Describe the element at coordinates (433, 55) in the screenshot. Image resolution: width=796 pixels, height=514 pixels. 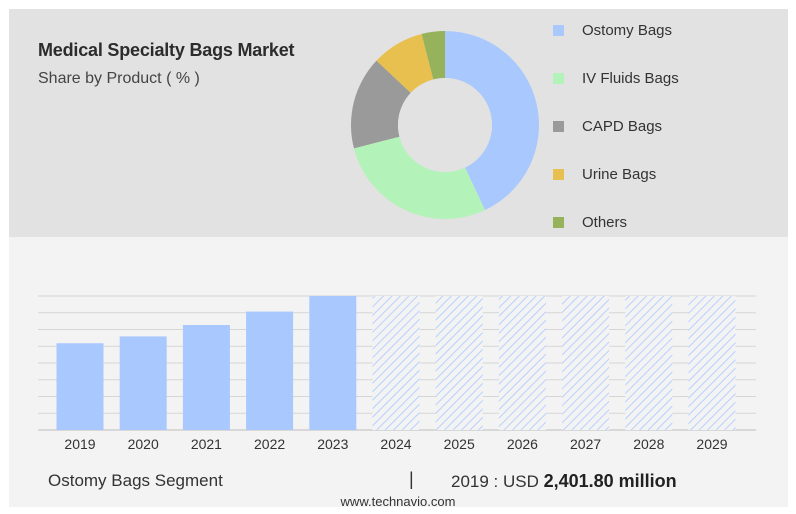
I see `donut-slice-others` at that location.